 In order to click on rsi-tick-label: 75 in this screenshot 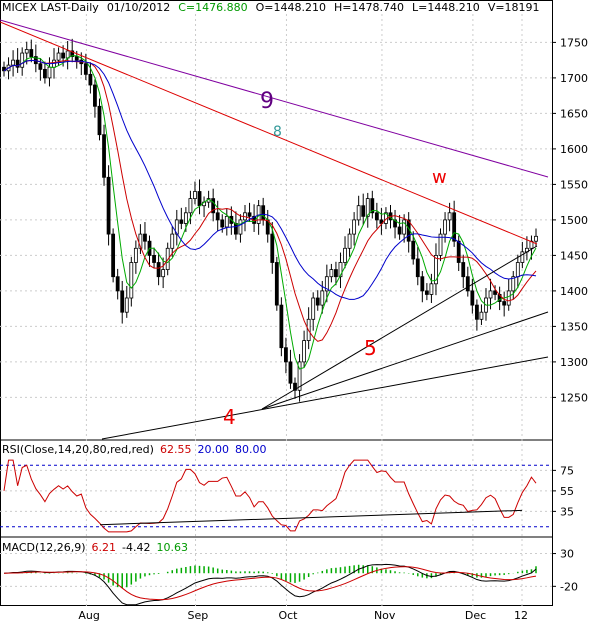, I will do `click(567, 470)`.